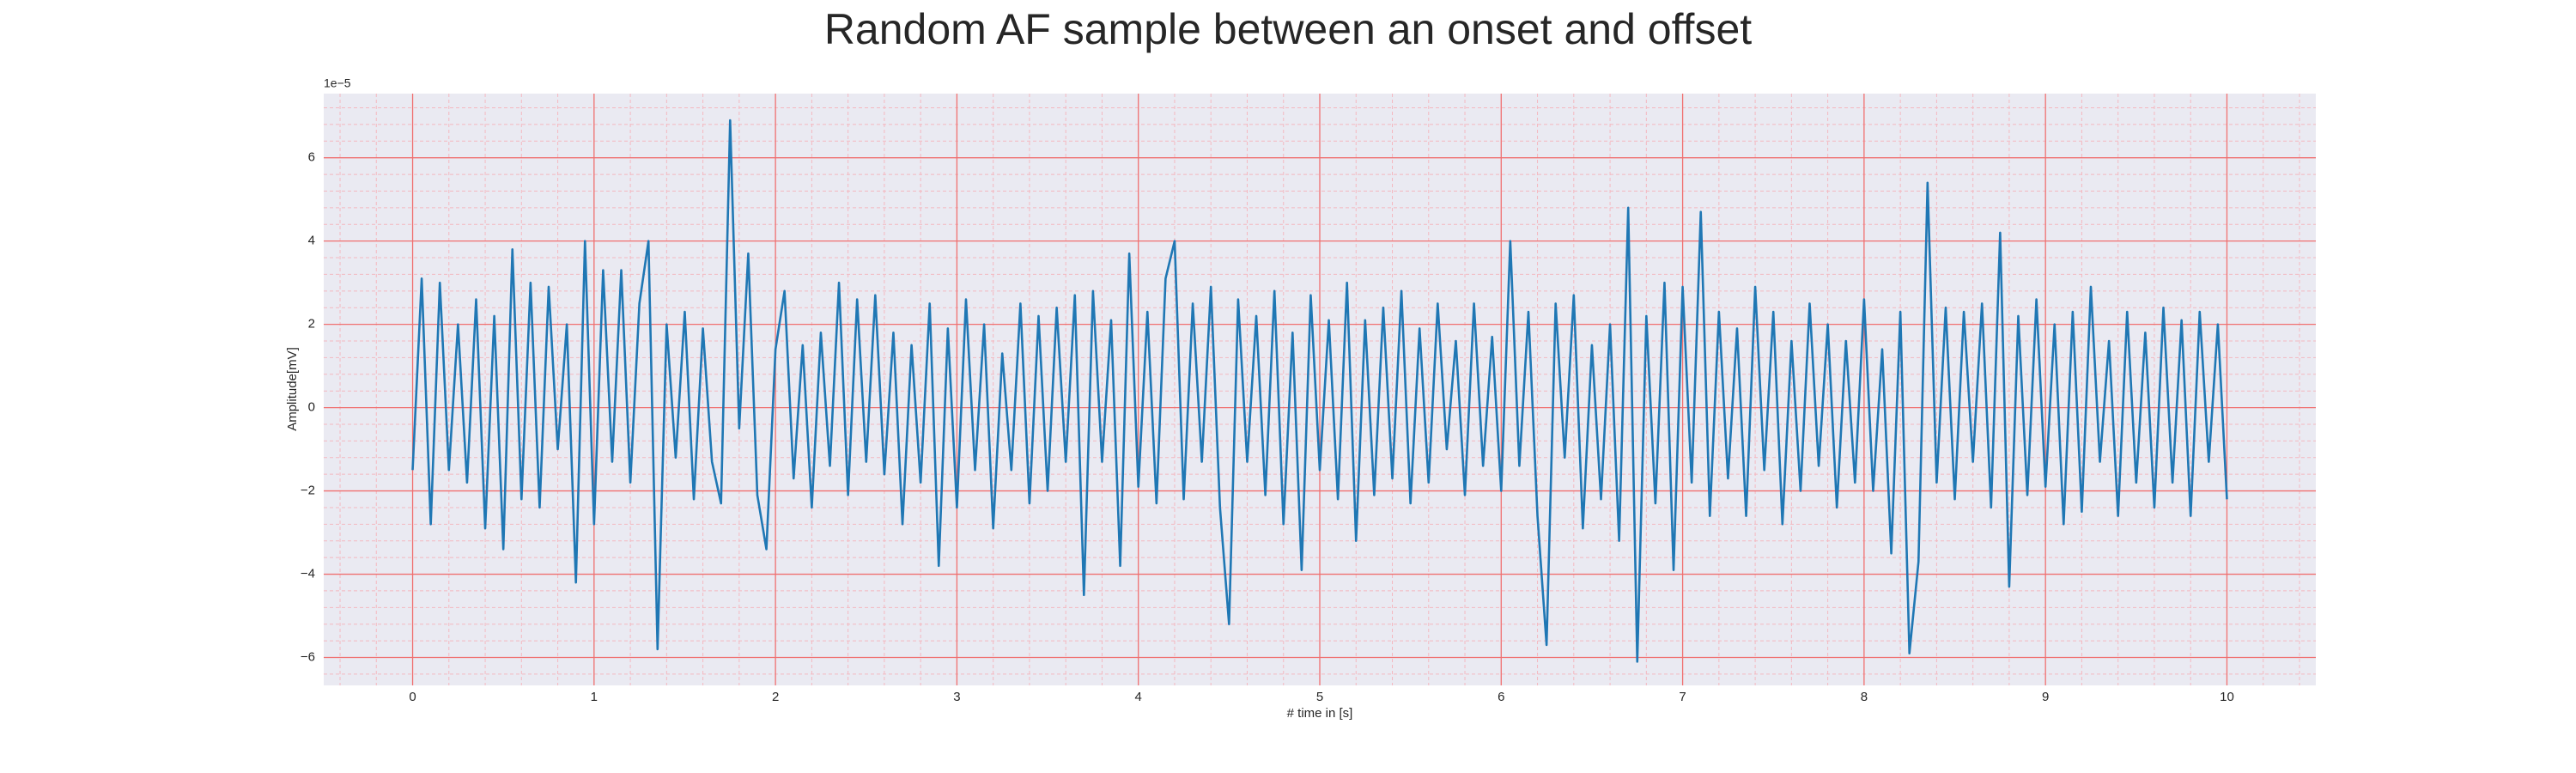 This screenshot has height=773, width=2576. I want to click on y-tick-label: −2, so click(308, 491).